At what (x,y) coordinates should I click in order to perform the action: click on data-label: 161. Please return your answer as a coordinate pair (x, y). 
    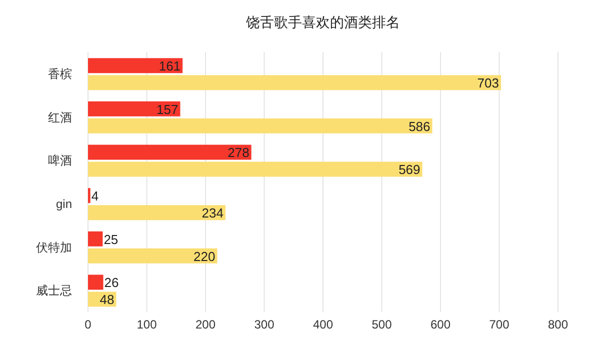
    Looking at the image, I should click on (169, 66).